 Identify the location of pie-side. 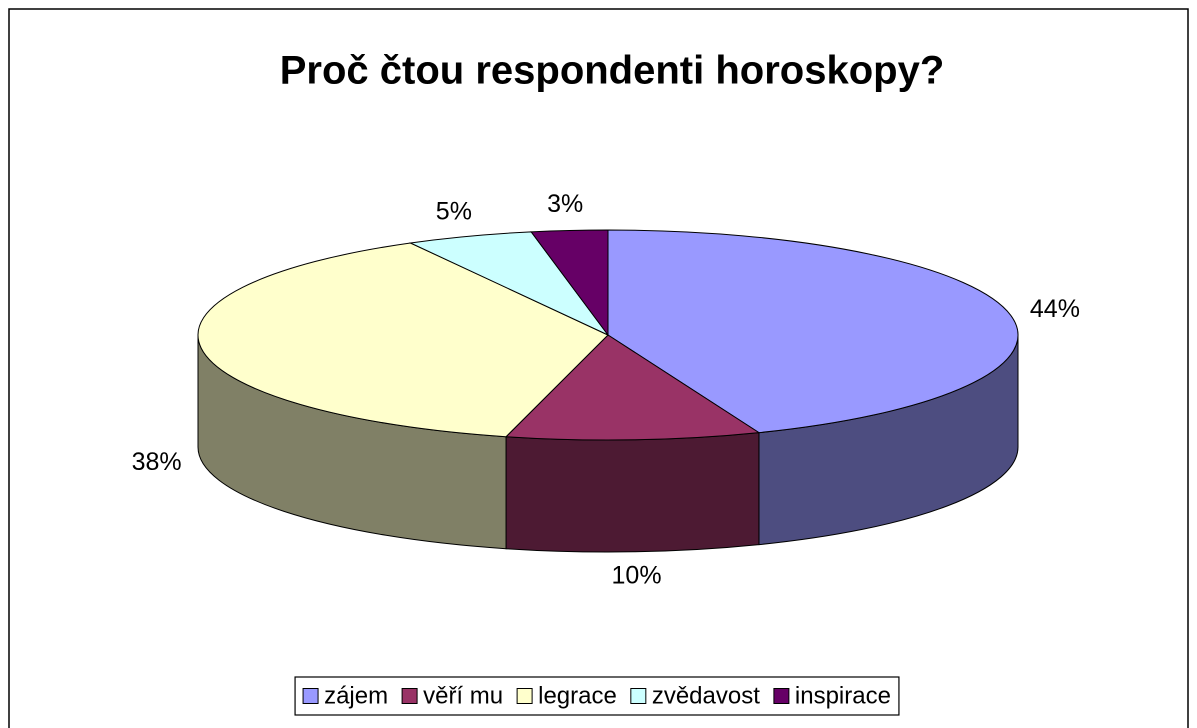
(632, 492).